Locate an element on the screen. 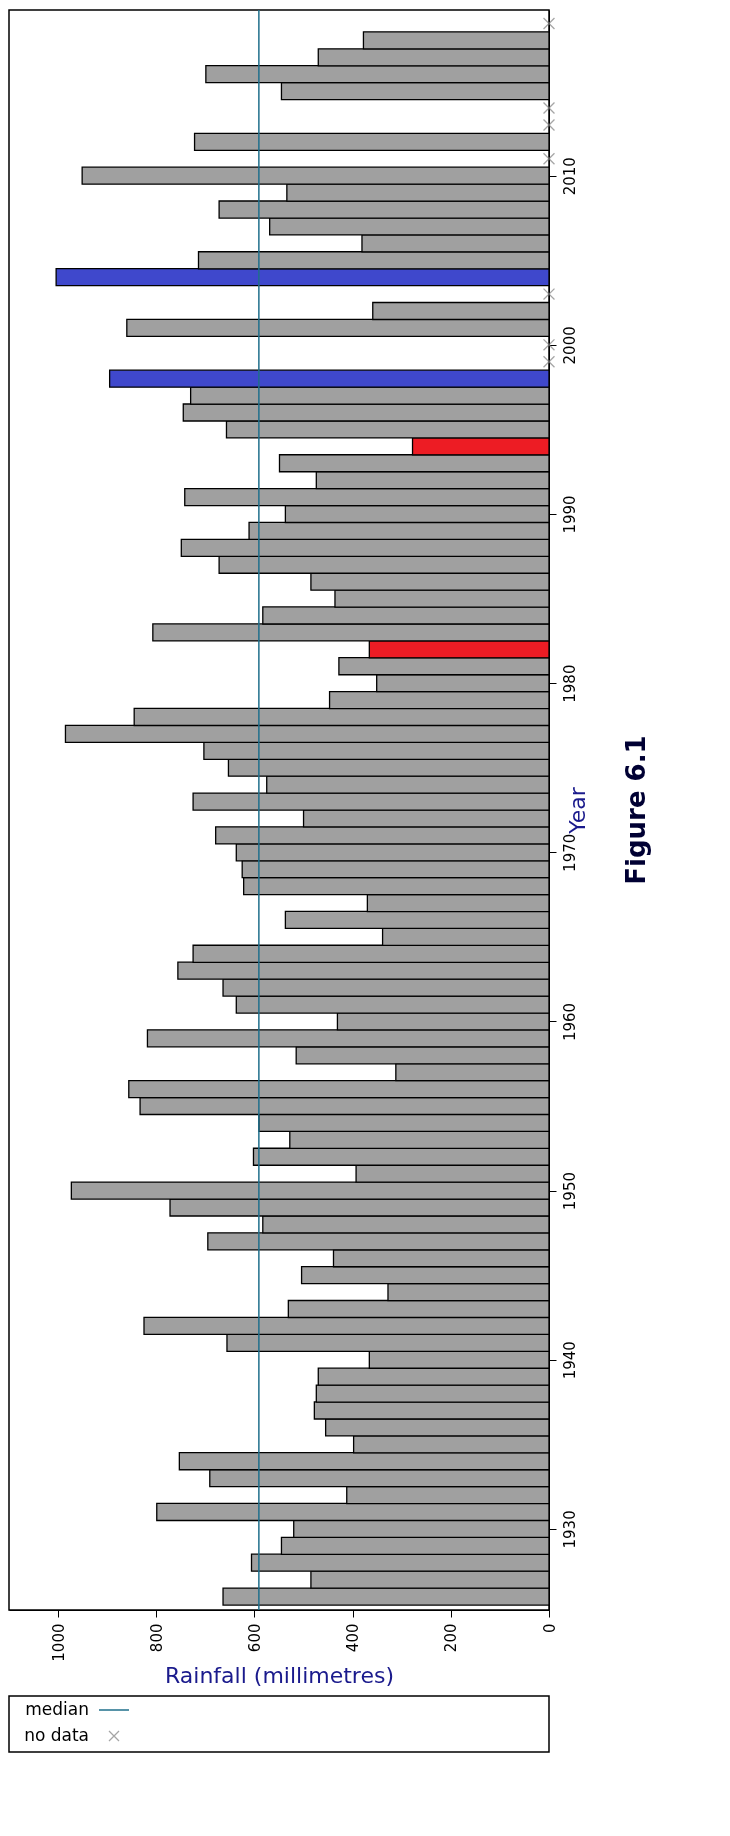 Image resolution: width=730 pixels, height=1836 pixels. x-tick-label: 1000 is located at coordinates (58, 1642).